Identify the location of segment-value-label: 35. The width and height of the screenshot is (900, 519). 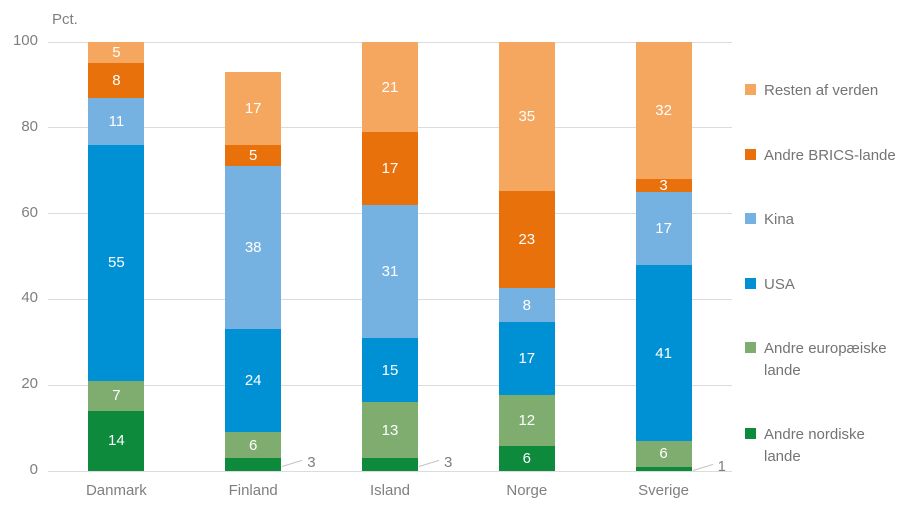
(527, 116).